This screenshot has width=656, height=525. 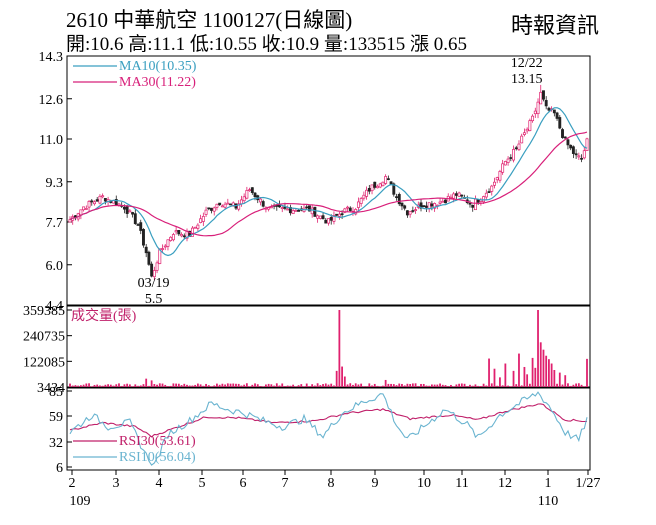 What do you see at coordinates (55, 266) in the screenshot?
I see `price-tick-label: 6.0` at bounding box center [55, 266].